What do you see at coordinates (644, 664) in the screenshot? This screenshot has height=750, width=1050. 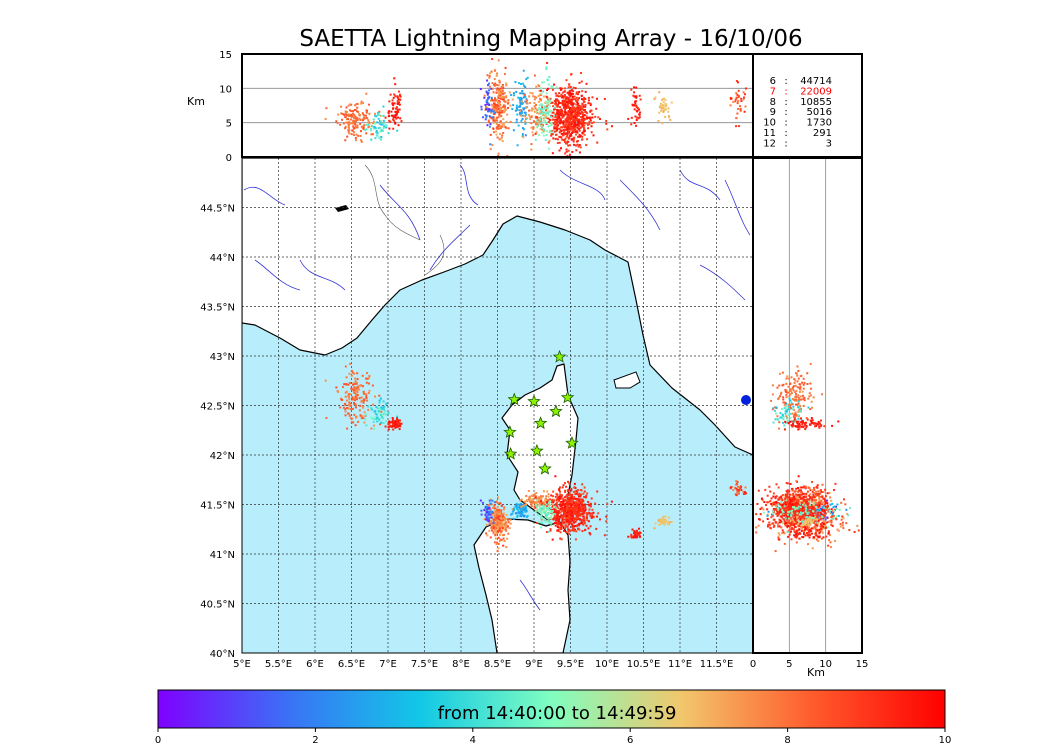 I see `map-lon-tick-label: 10.5°E` at bounding box center [644, 664].